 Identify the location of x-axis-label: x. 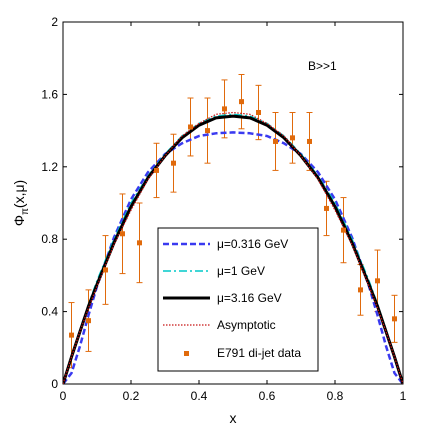
(233, 418).